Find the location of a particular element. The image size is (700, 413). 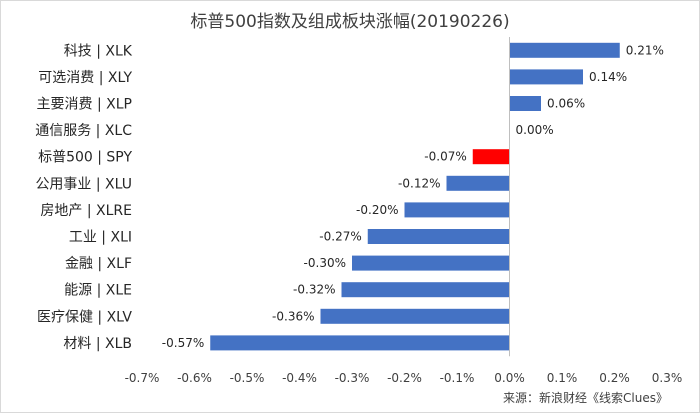

x-tick-label: -0.2% is located at coordinates (404, 378).